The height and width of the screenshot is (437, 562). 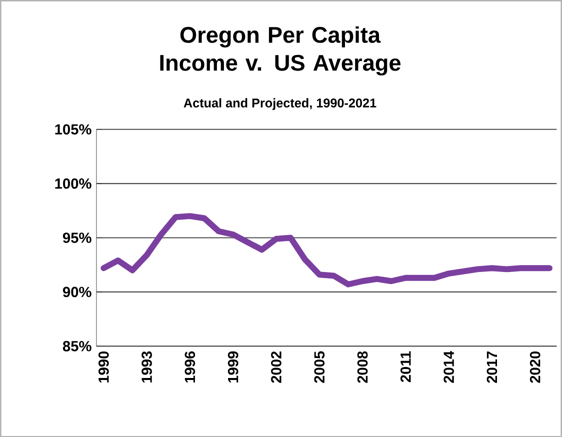 What do you see at coordinates (492, 367) in the screenshot?
I see `x-tick-label: 2017` at bounding box center [492, 367].